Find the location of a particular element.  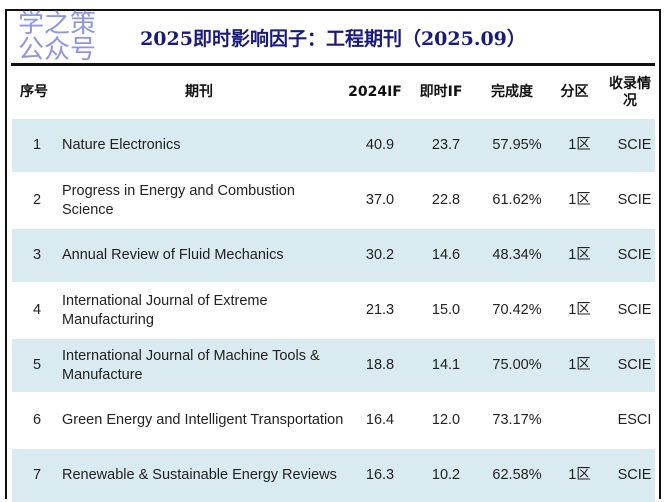

cell-index: ESCI is located at coordinates (634, 420).